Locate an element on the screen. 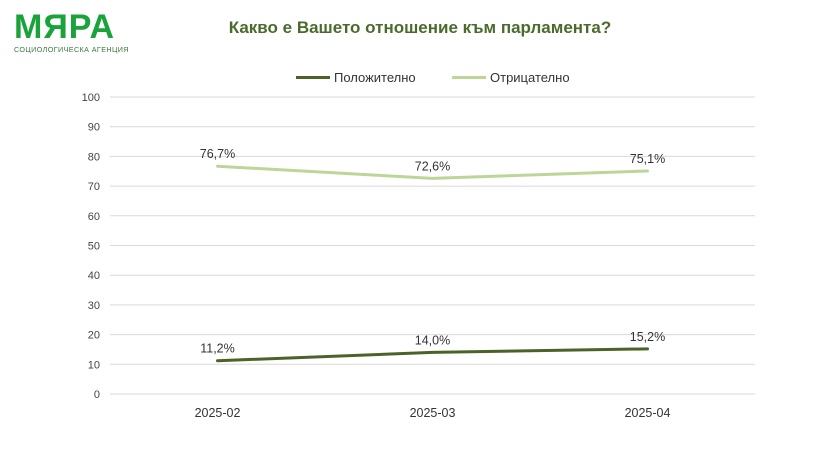 The height and width of the screenshot is (473, 840). y-tick-label: 0 is located at coordinates (97, 395).